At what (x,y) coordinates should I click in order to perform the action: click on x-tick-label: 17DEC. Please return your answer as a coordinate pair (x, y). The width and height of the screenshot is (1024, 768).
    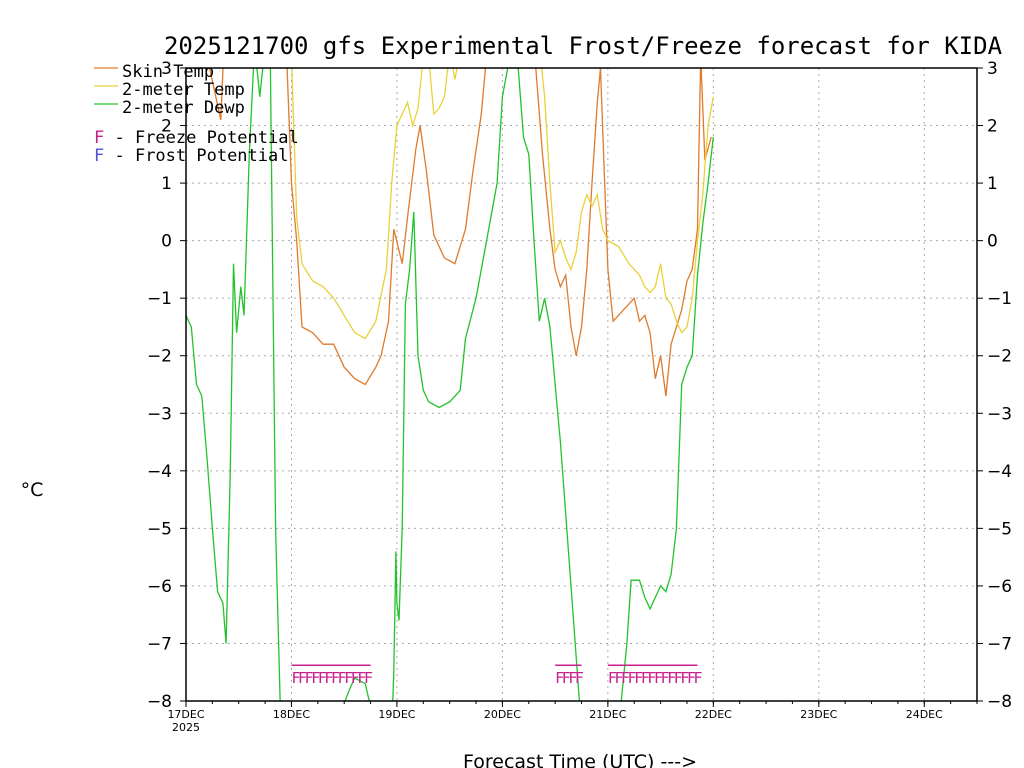
    Looking at the image, I should click on (185, 714).